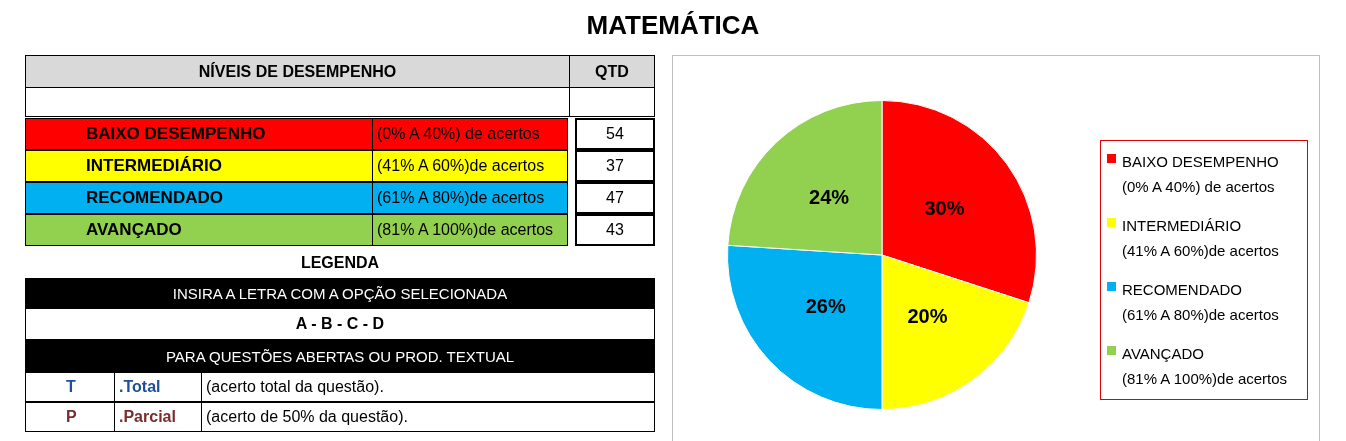 This screenshot has width=1346, height=441. Describe the element at coordinates (615, 230) in the screenshot. I see `text: 43` at that location.